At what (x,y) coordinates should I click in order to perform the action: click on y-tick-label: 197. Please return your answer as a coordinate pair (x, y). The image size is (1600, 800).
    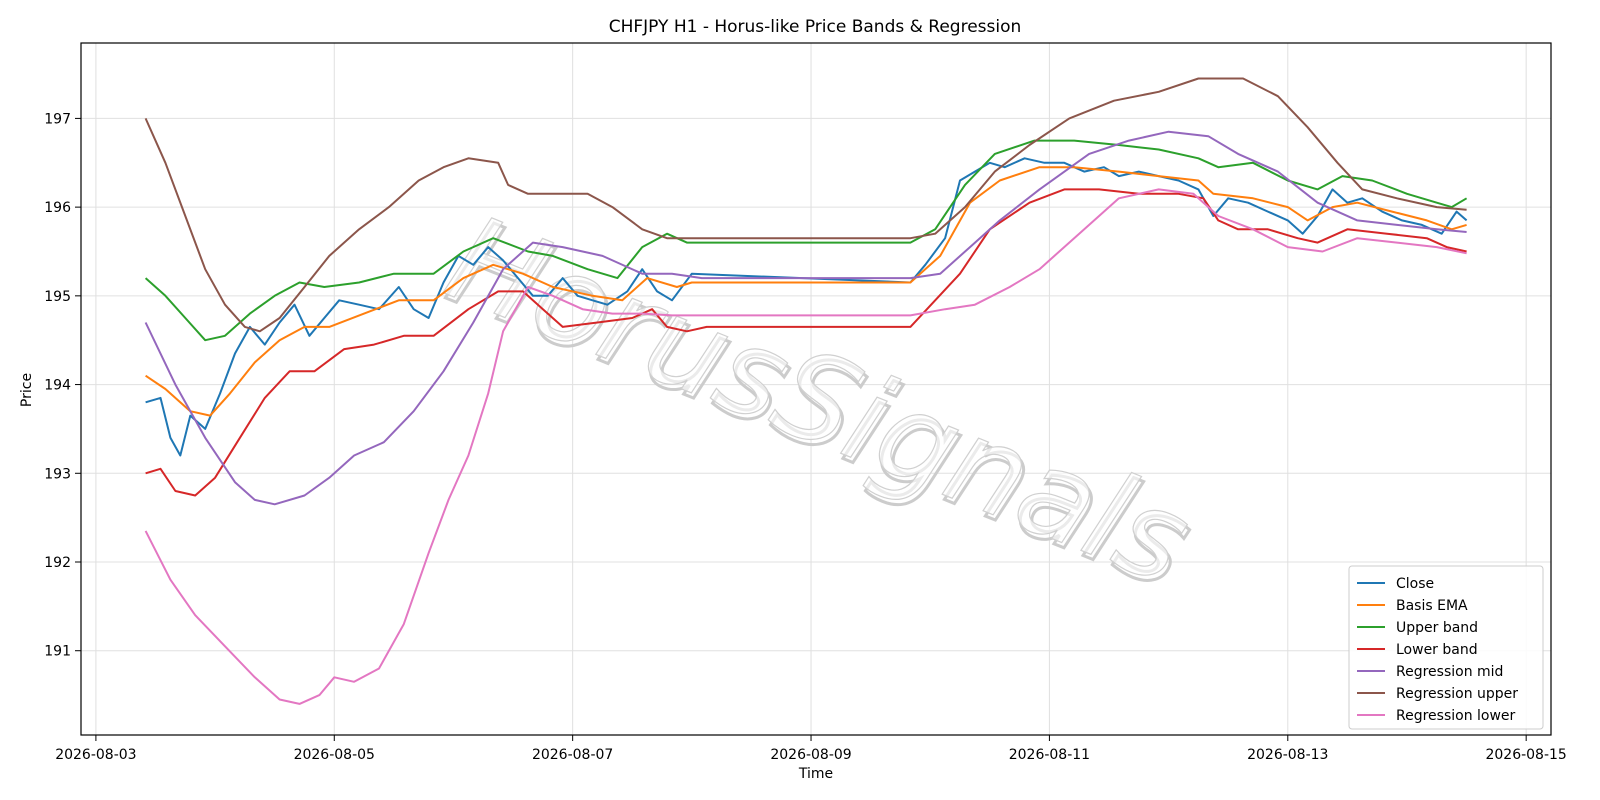
    Looking at the image, I should click on (57, 119).